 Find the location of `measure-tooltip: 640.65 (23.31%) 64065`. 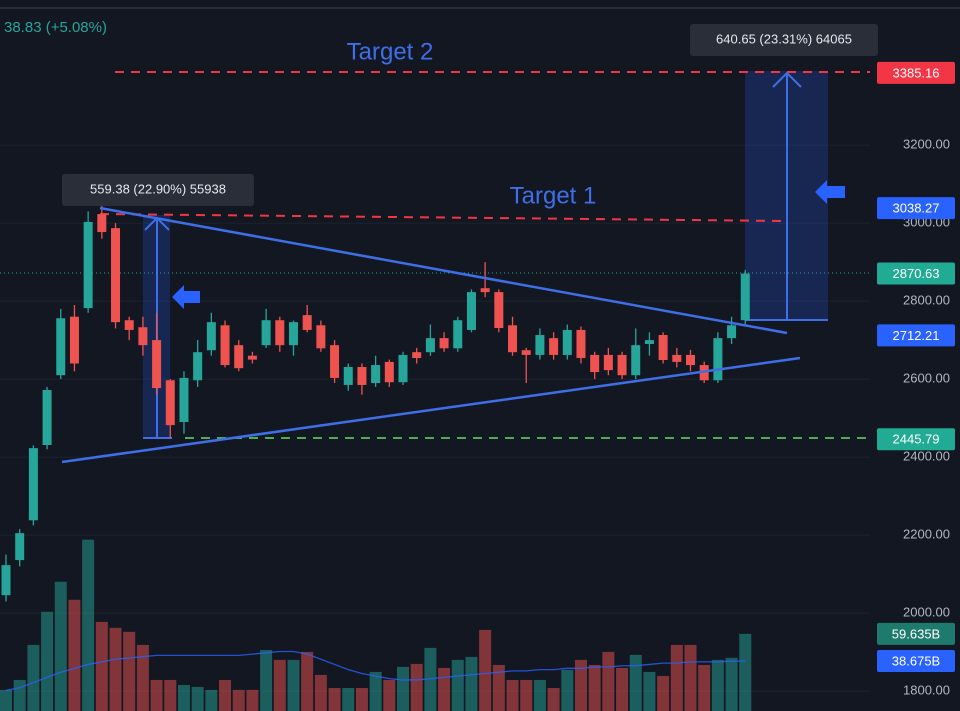

measure-tooltip: 640.65 (23.31%) 64065 is located at coordinates (784, 38).